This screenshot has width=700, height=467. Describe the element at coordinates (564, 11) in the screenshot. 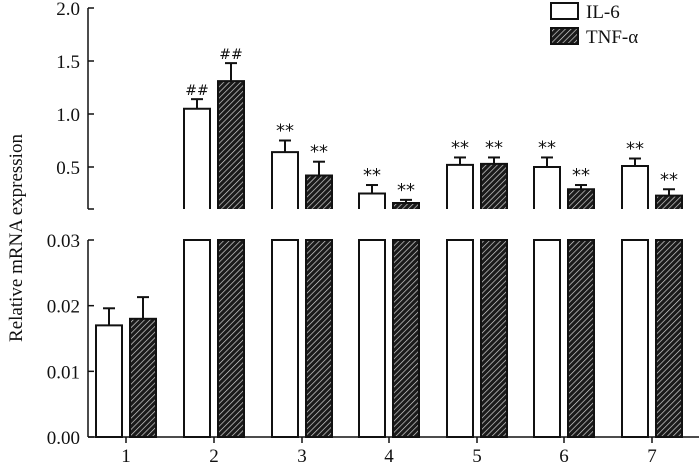

I see `legend-swatch-il6` at that location.